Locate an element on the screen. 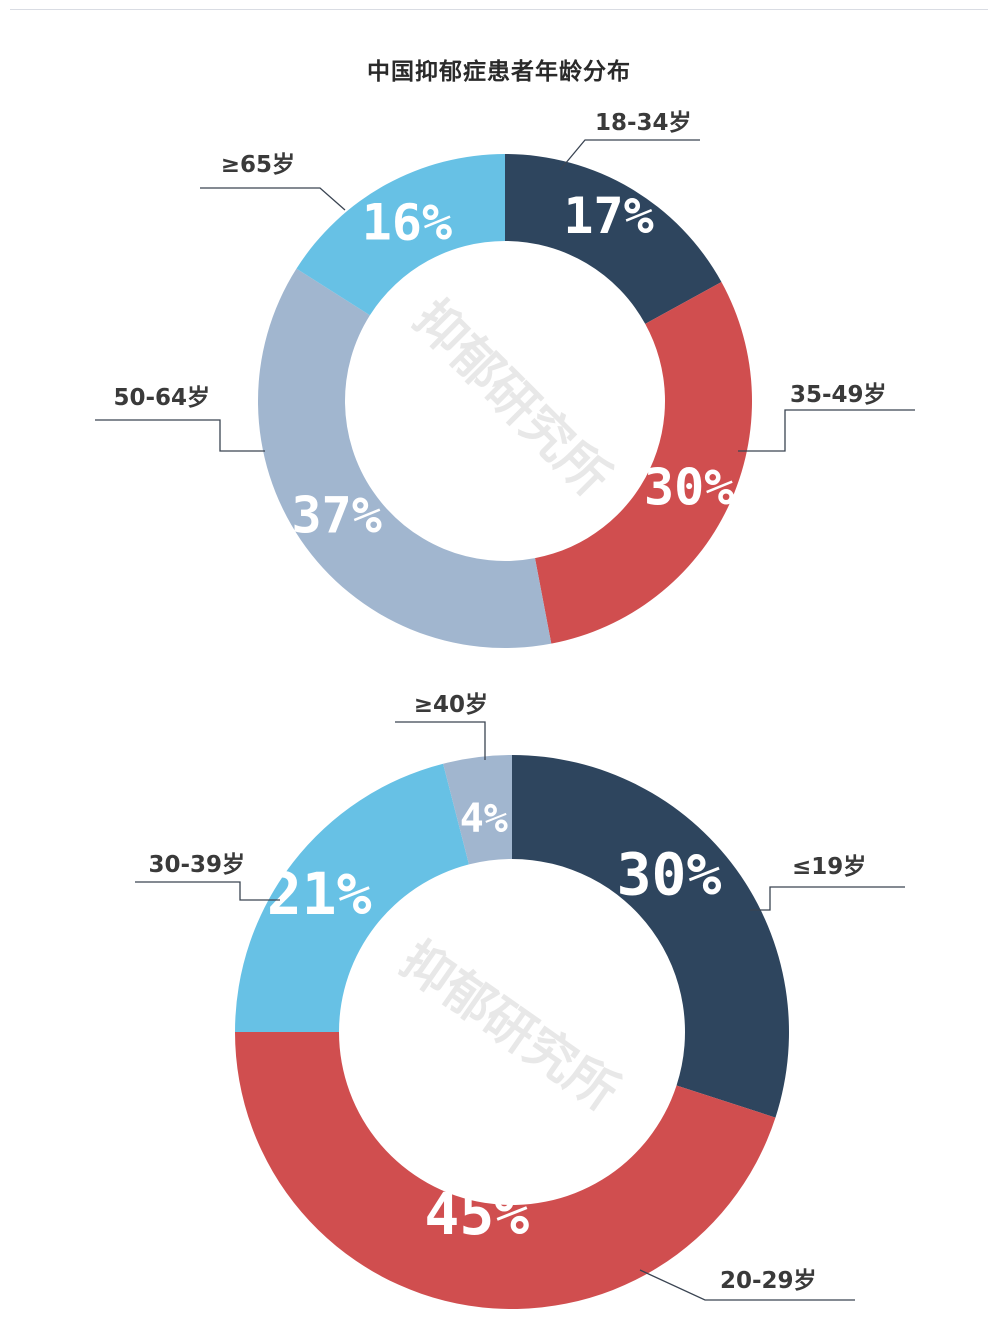  category-label: ≥40岁 is located at coordinates (451, 704).